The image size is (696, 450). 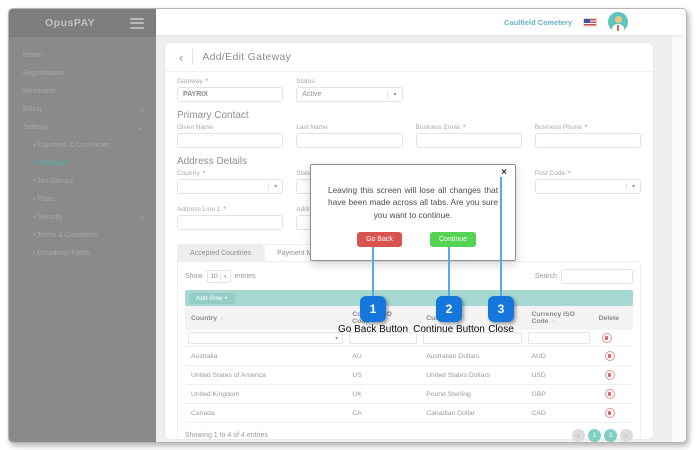 What do you see at coordinates (82, 199) in the screenshot?
I see `sidebar-item: Plans` at bounding box center [82, 199].